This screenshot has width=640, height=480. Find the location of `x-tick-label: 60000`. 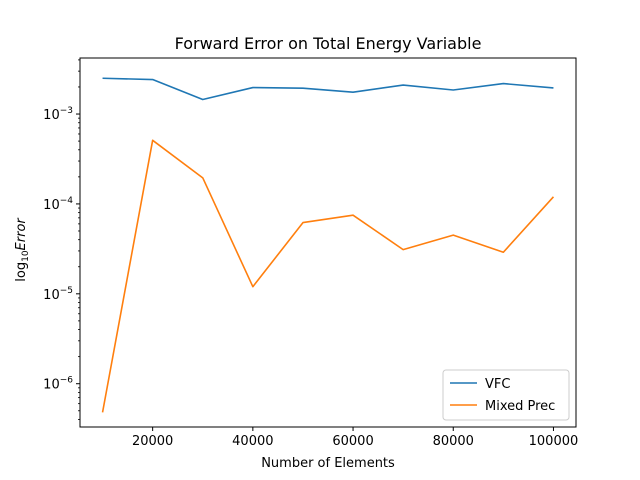

x-tick-label: 60000 is located at coordinates (352, 441).